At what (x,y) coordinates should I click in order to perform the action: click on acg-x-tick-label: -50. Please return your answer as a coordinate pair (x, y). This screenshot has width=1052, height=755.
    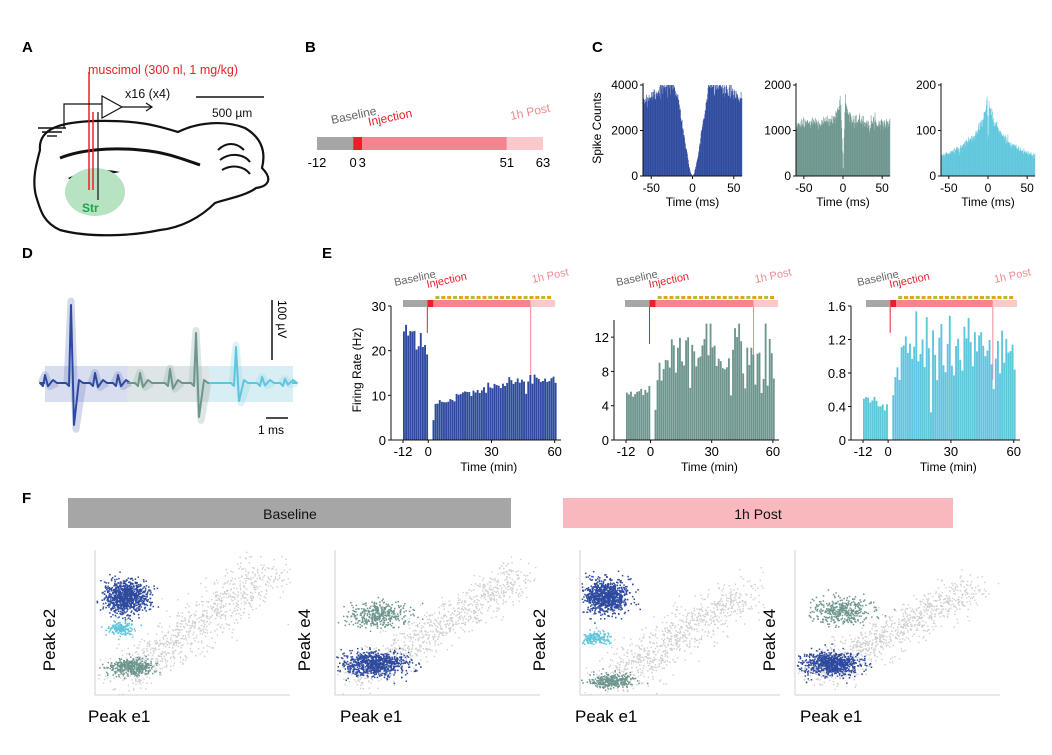
    Looking at the image, I should click on (949, 188).